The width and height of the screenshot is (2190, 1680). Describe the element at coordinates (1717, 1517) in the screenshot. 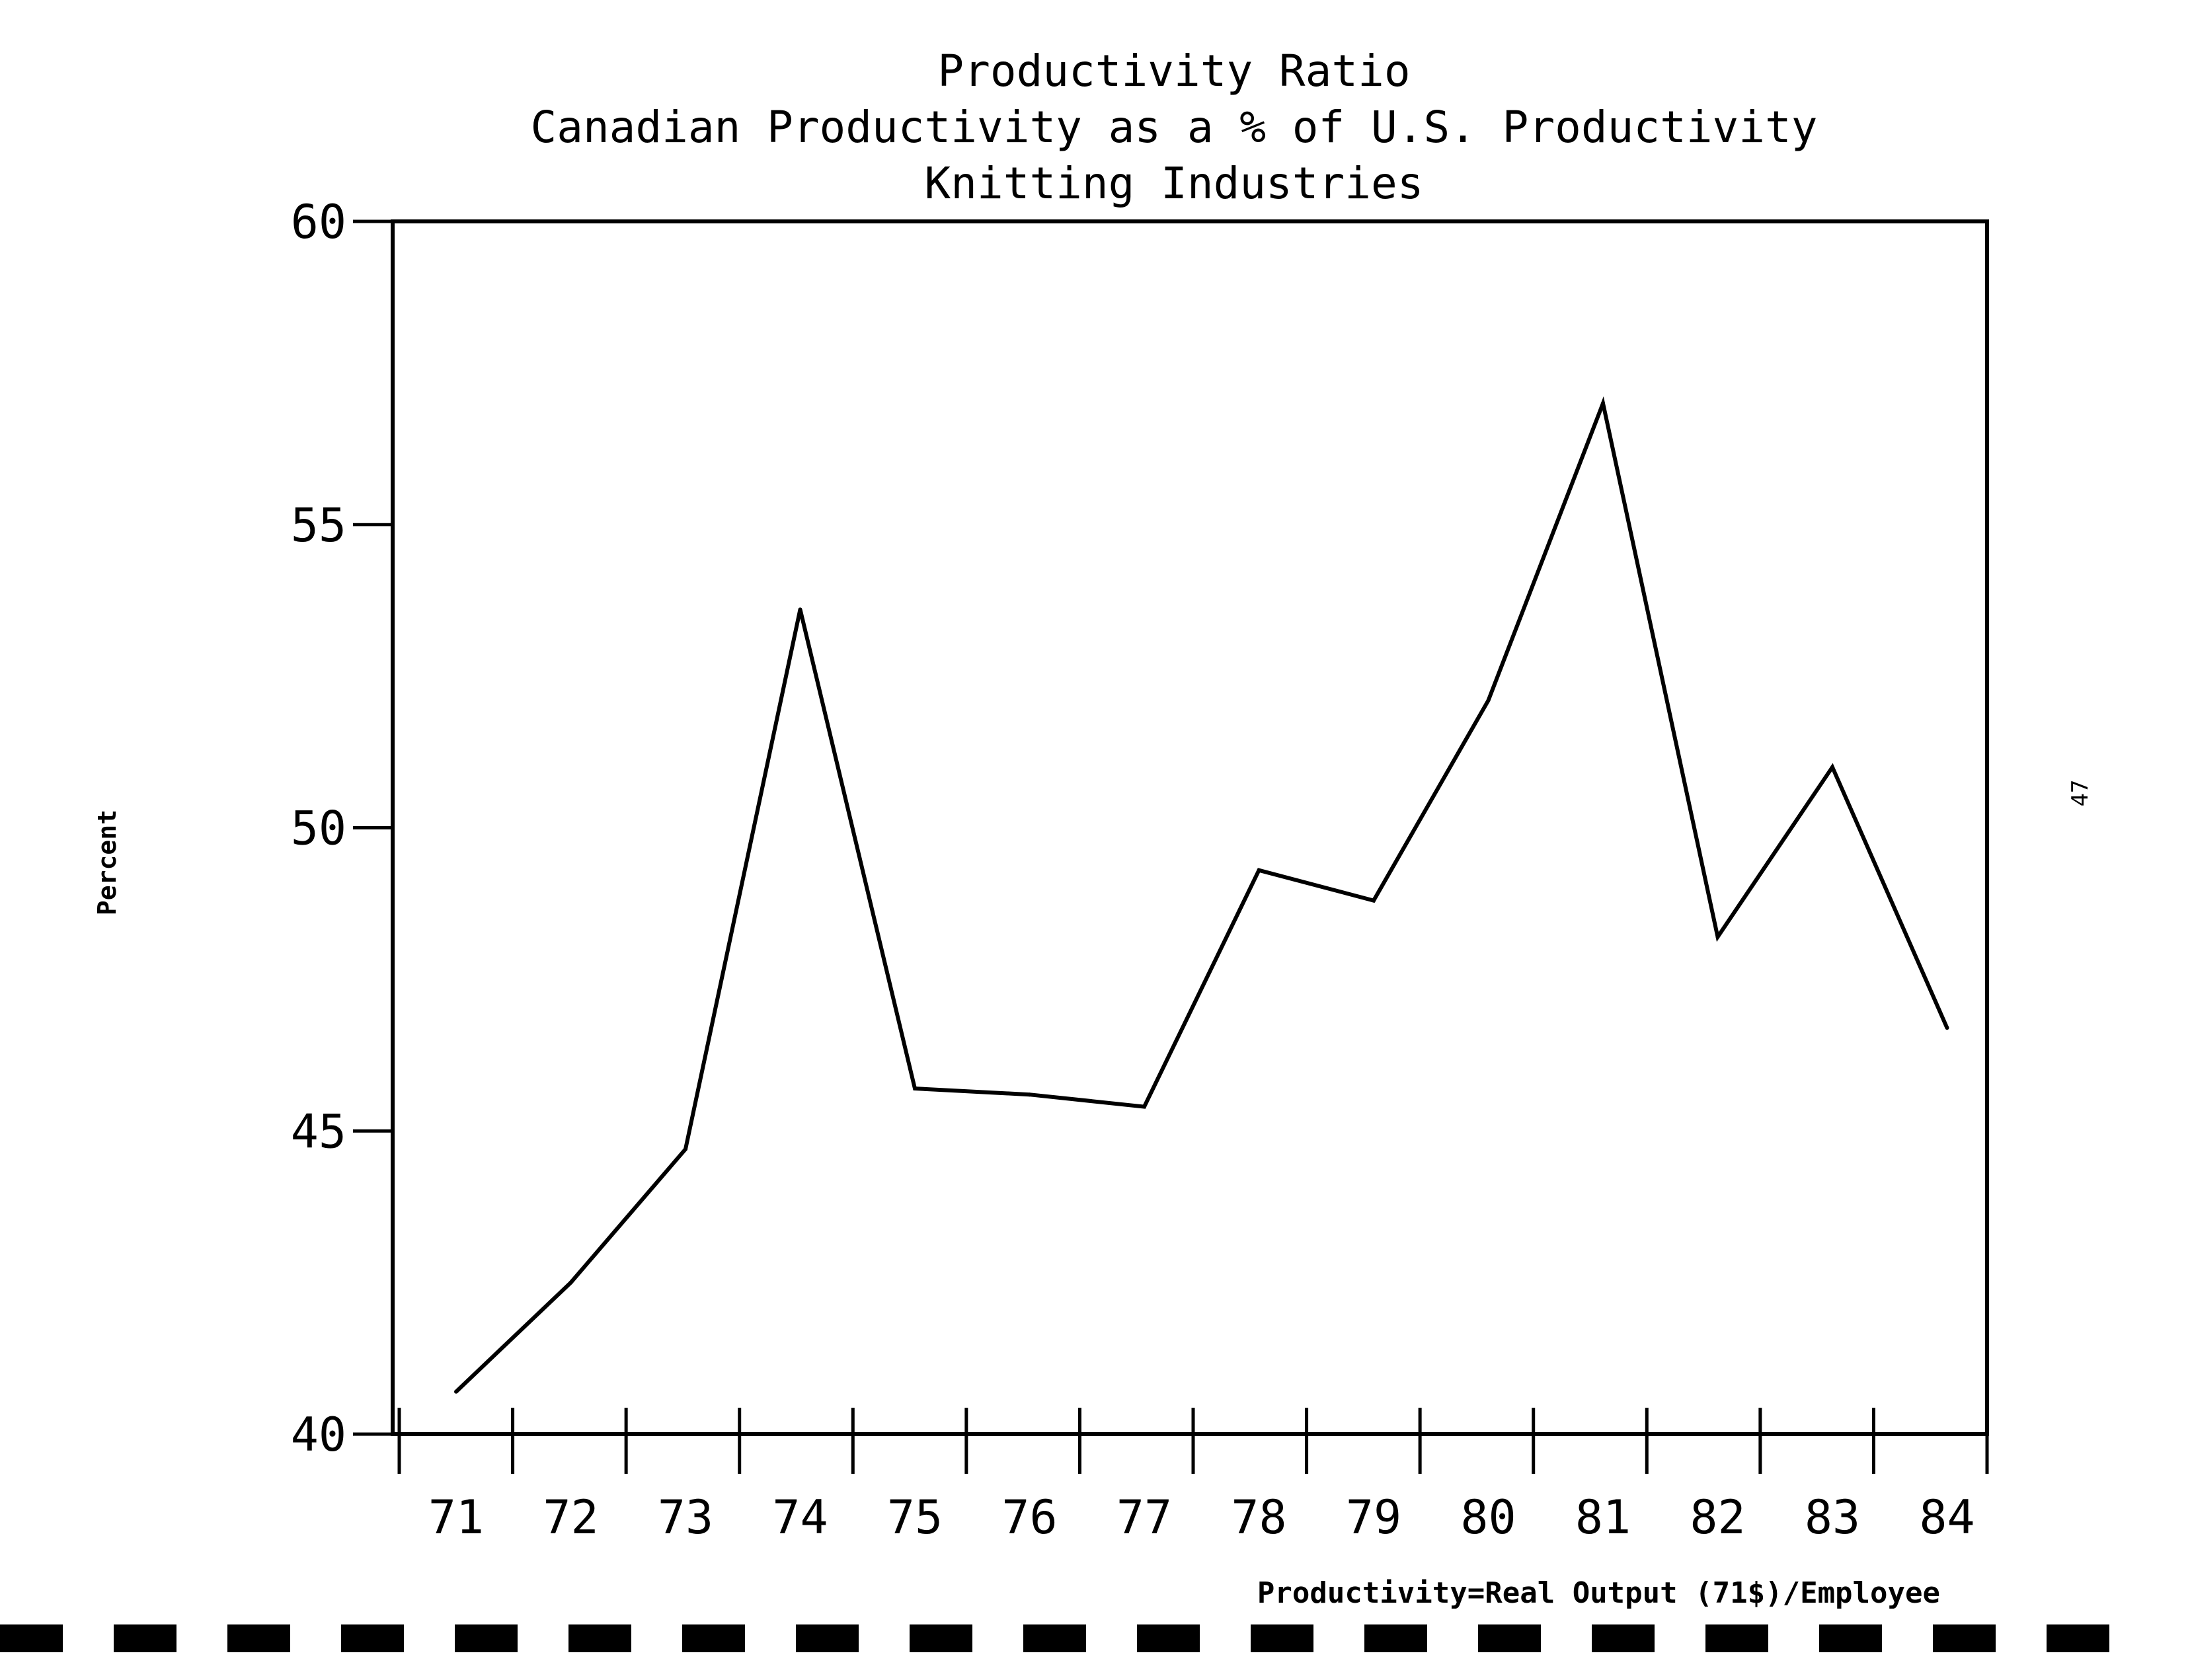

I see `x-tick-label: 82` at that location.